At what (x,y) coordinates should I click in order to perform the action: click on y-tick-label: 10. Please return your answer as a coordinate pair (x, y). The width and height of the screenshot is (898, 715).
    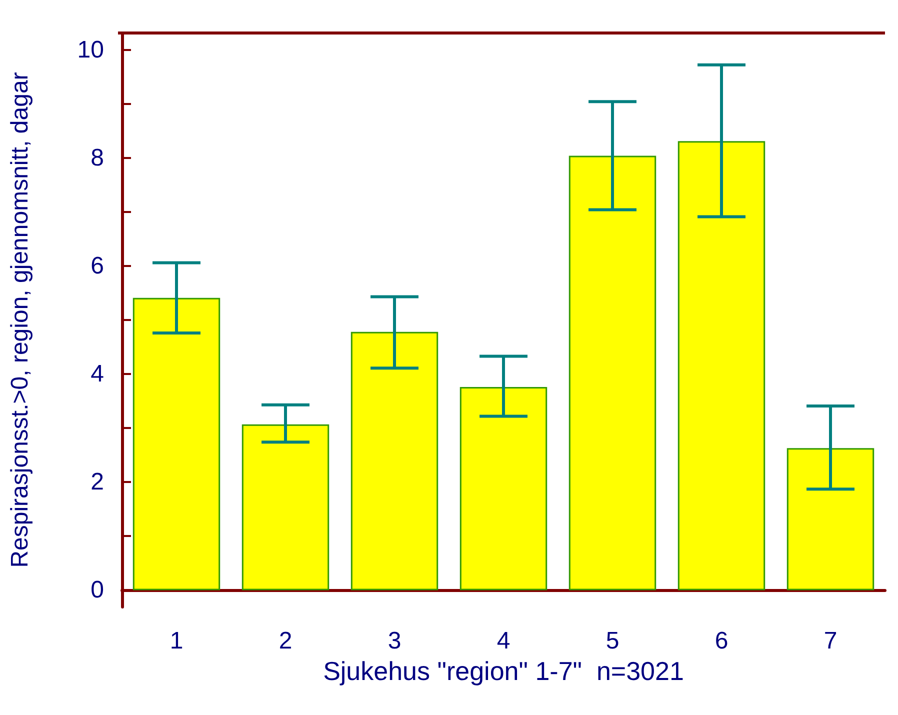
    Looking at the image, I should click on (90, 50).